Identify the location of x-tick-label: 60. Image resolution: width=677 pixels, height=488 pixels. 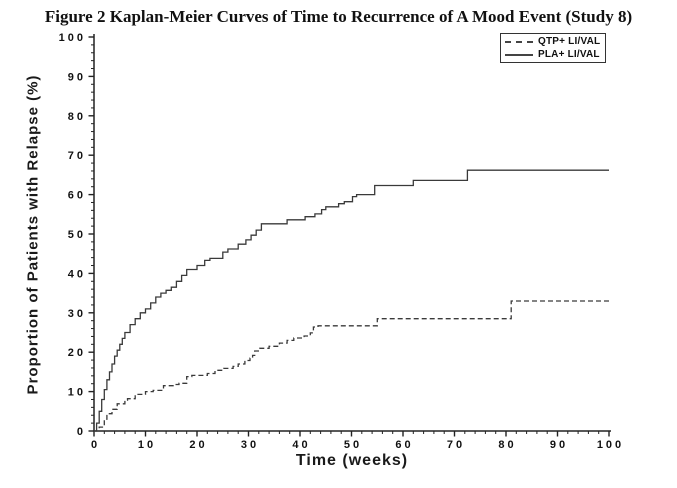
(404, 445).